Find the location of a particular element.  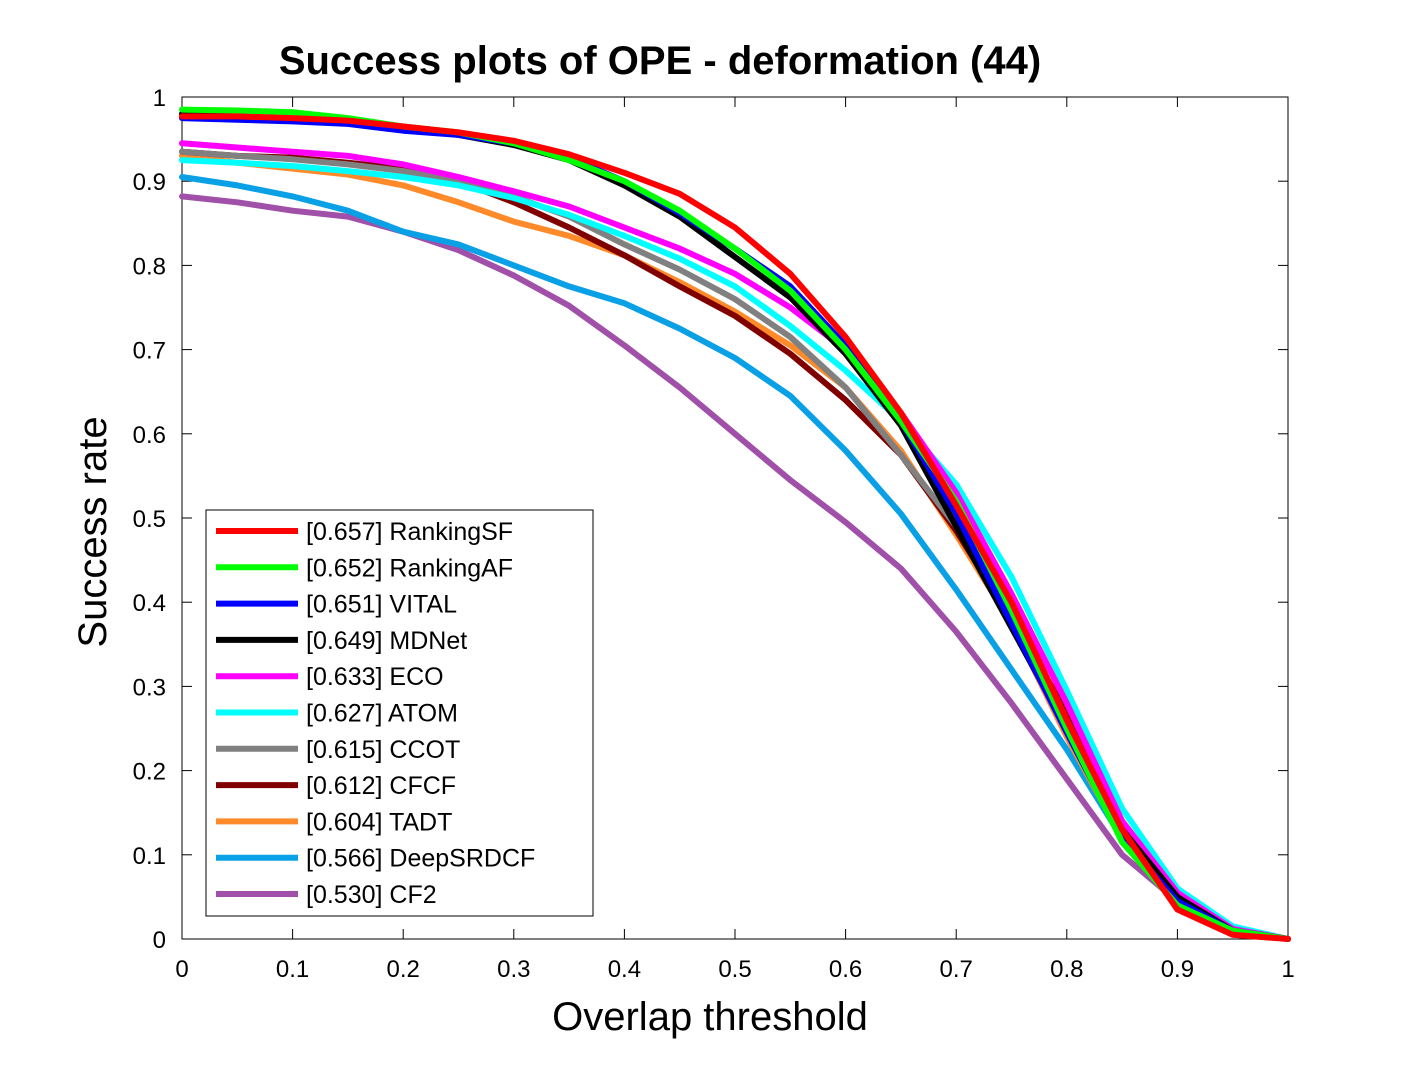

x-tick-label: 0.4 is located at coordinates (624, 969).